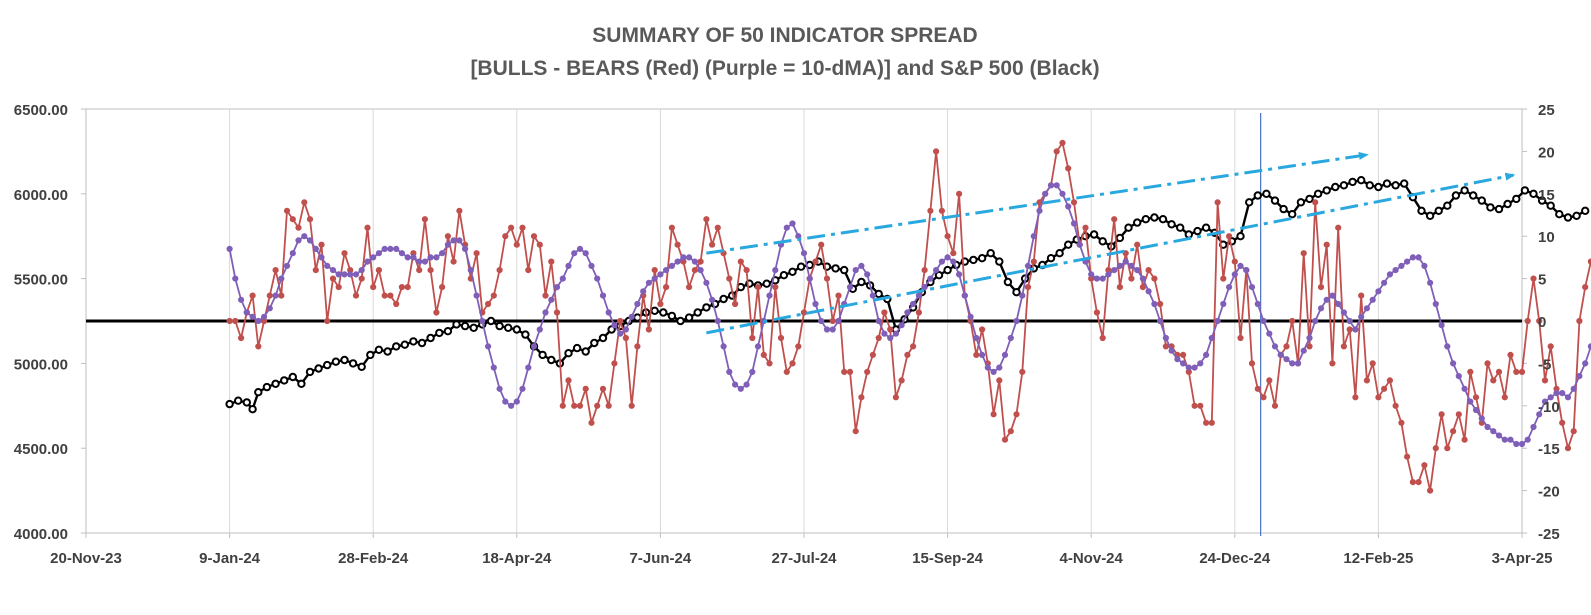 The image size is (1591, 615). I want to click on chart-title: SUMMARY OF 50 INDICATOR SPREAD, so click(784, 35).